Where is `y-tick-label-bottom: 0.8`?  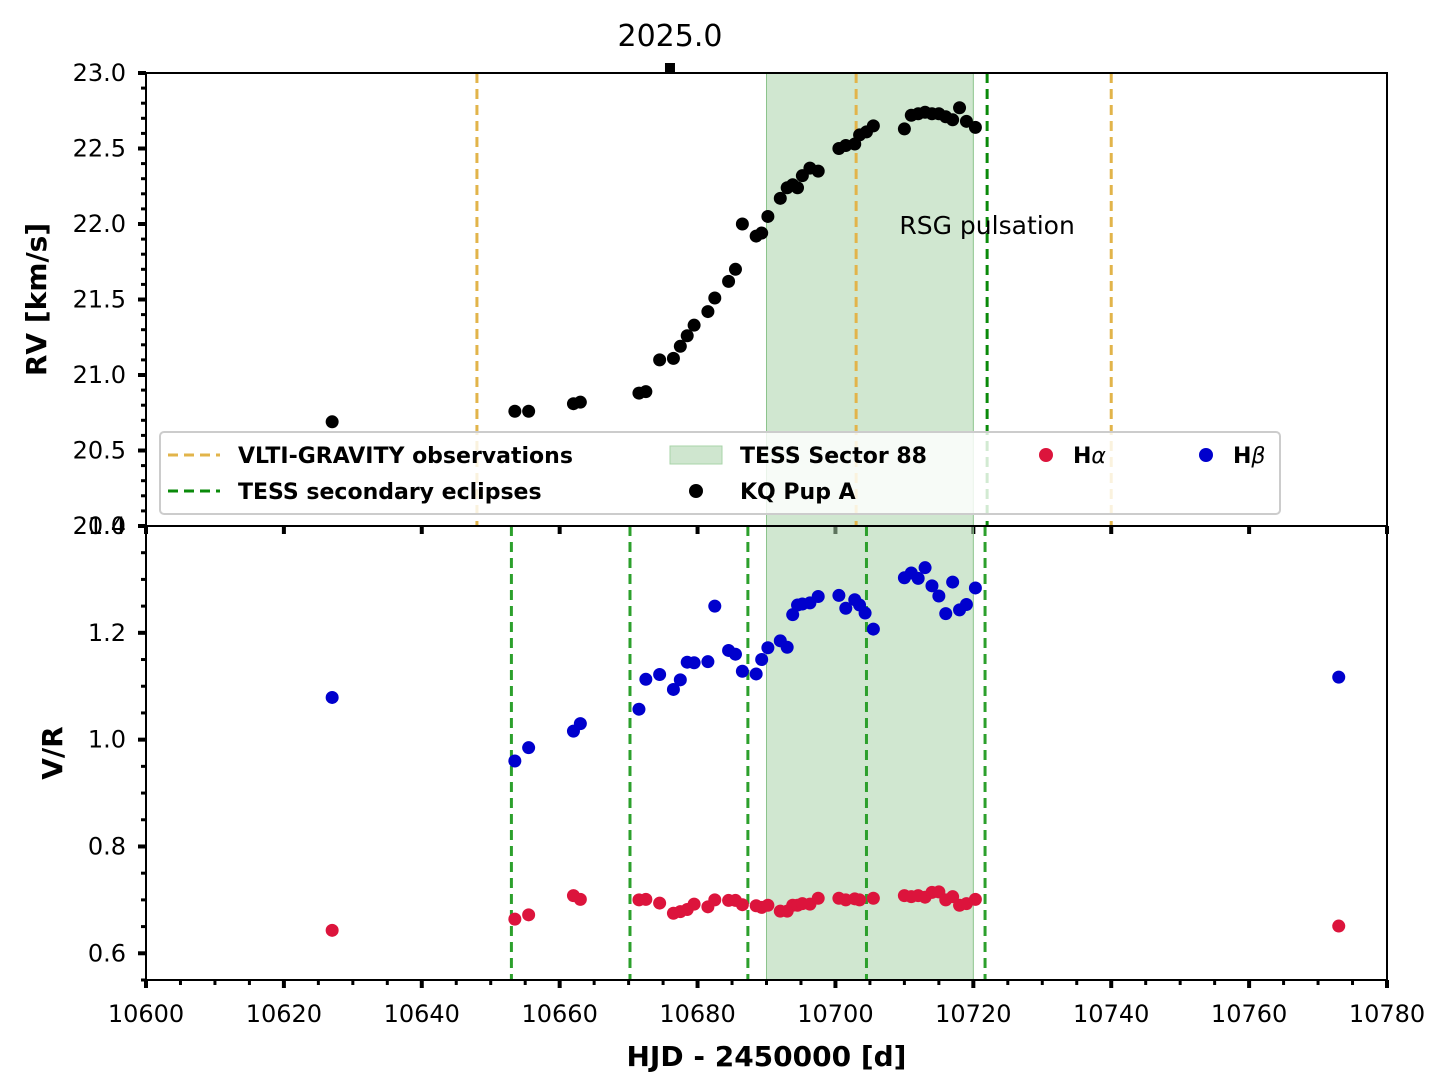
y-tick-label-bottom: 0.8 is located at coordinates (107, 846).